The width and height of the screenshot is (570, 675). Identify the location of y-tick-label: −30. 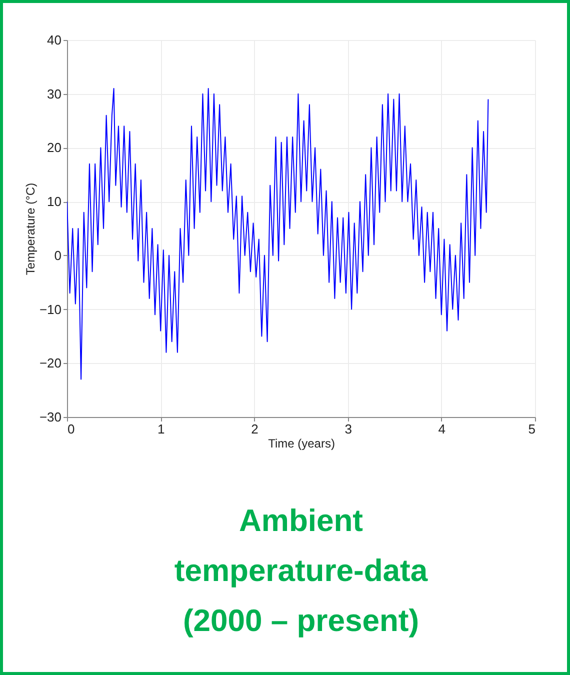
(50, 417).